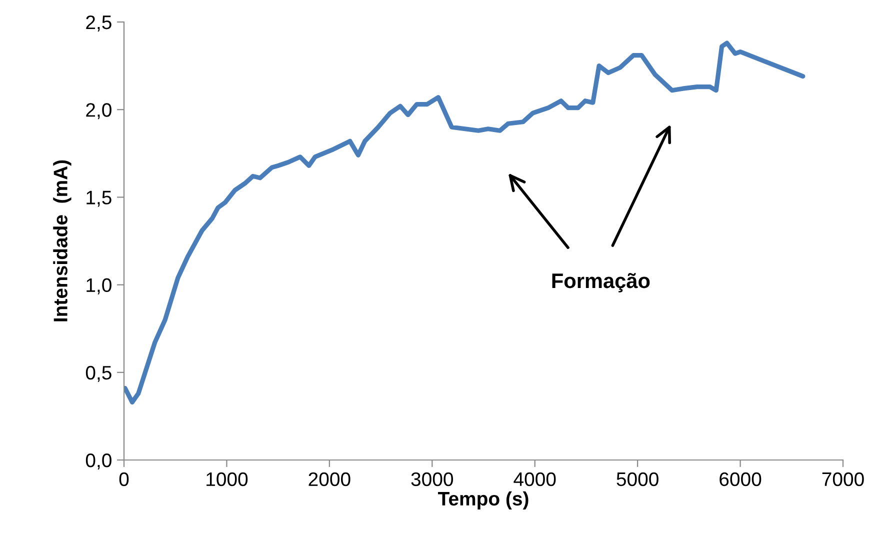 Image resolution: width=872 pixels, height=533 pixels. What do you see at coordinates (432, 479) in the screenshot?
I see `x-tick-label: 3000` at bounding box center [432, 479].